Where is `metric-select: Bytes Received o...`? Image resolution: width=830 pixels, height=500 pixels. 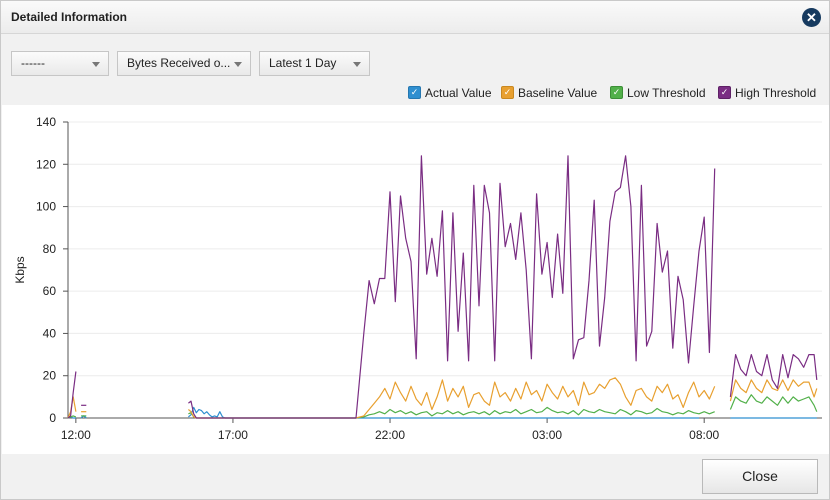 metric-select: Bytes Received o... is located at coordinates (184, 63).